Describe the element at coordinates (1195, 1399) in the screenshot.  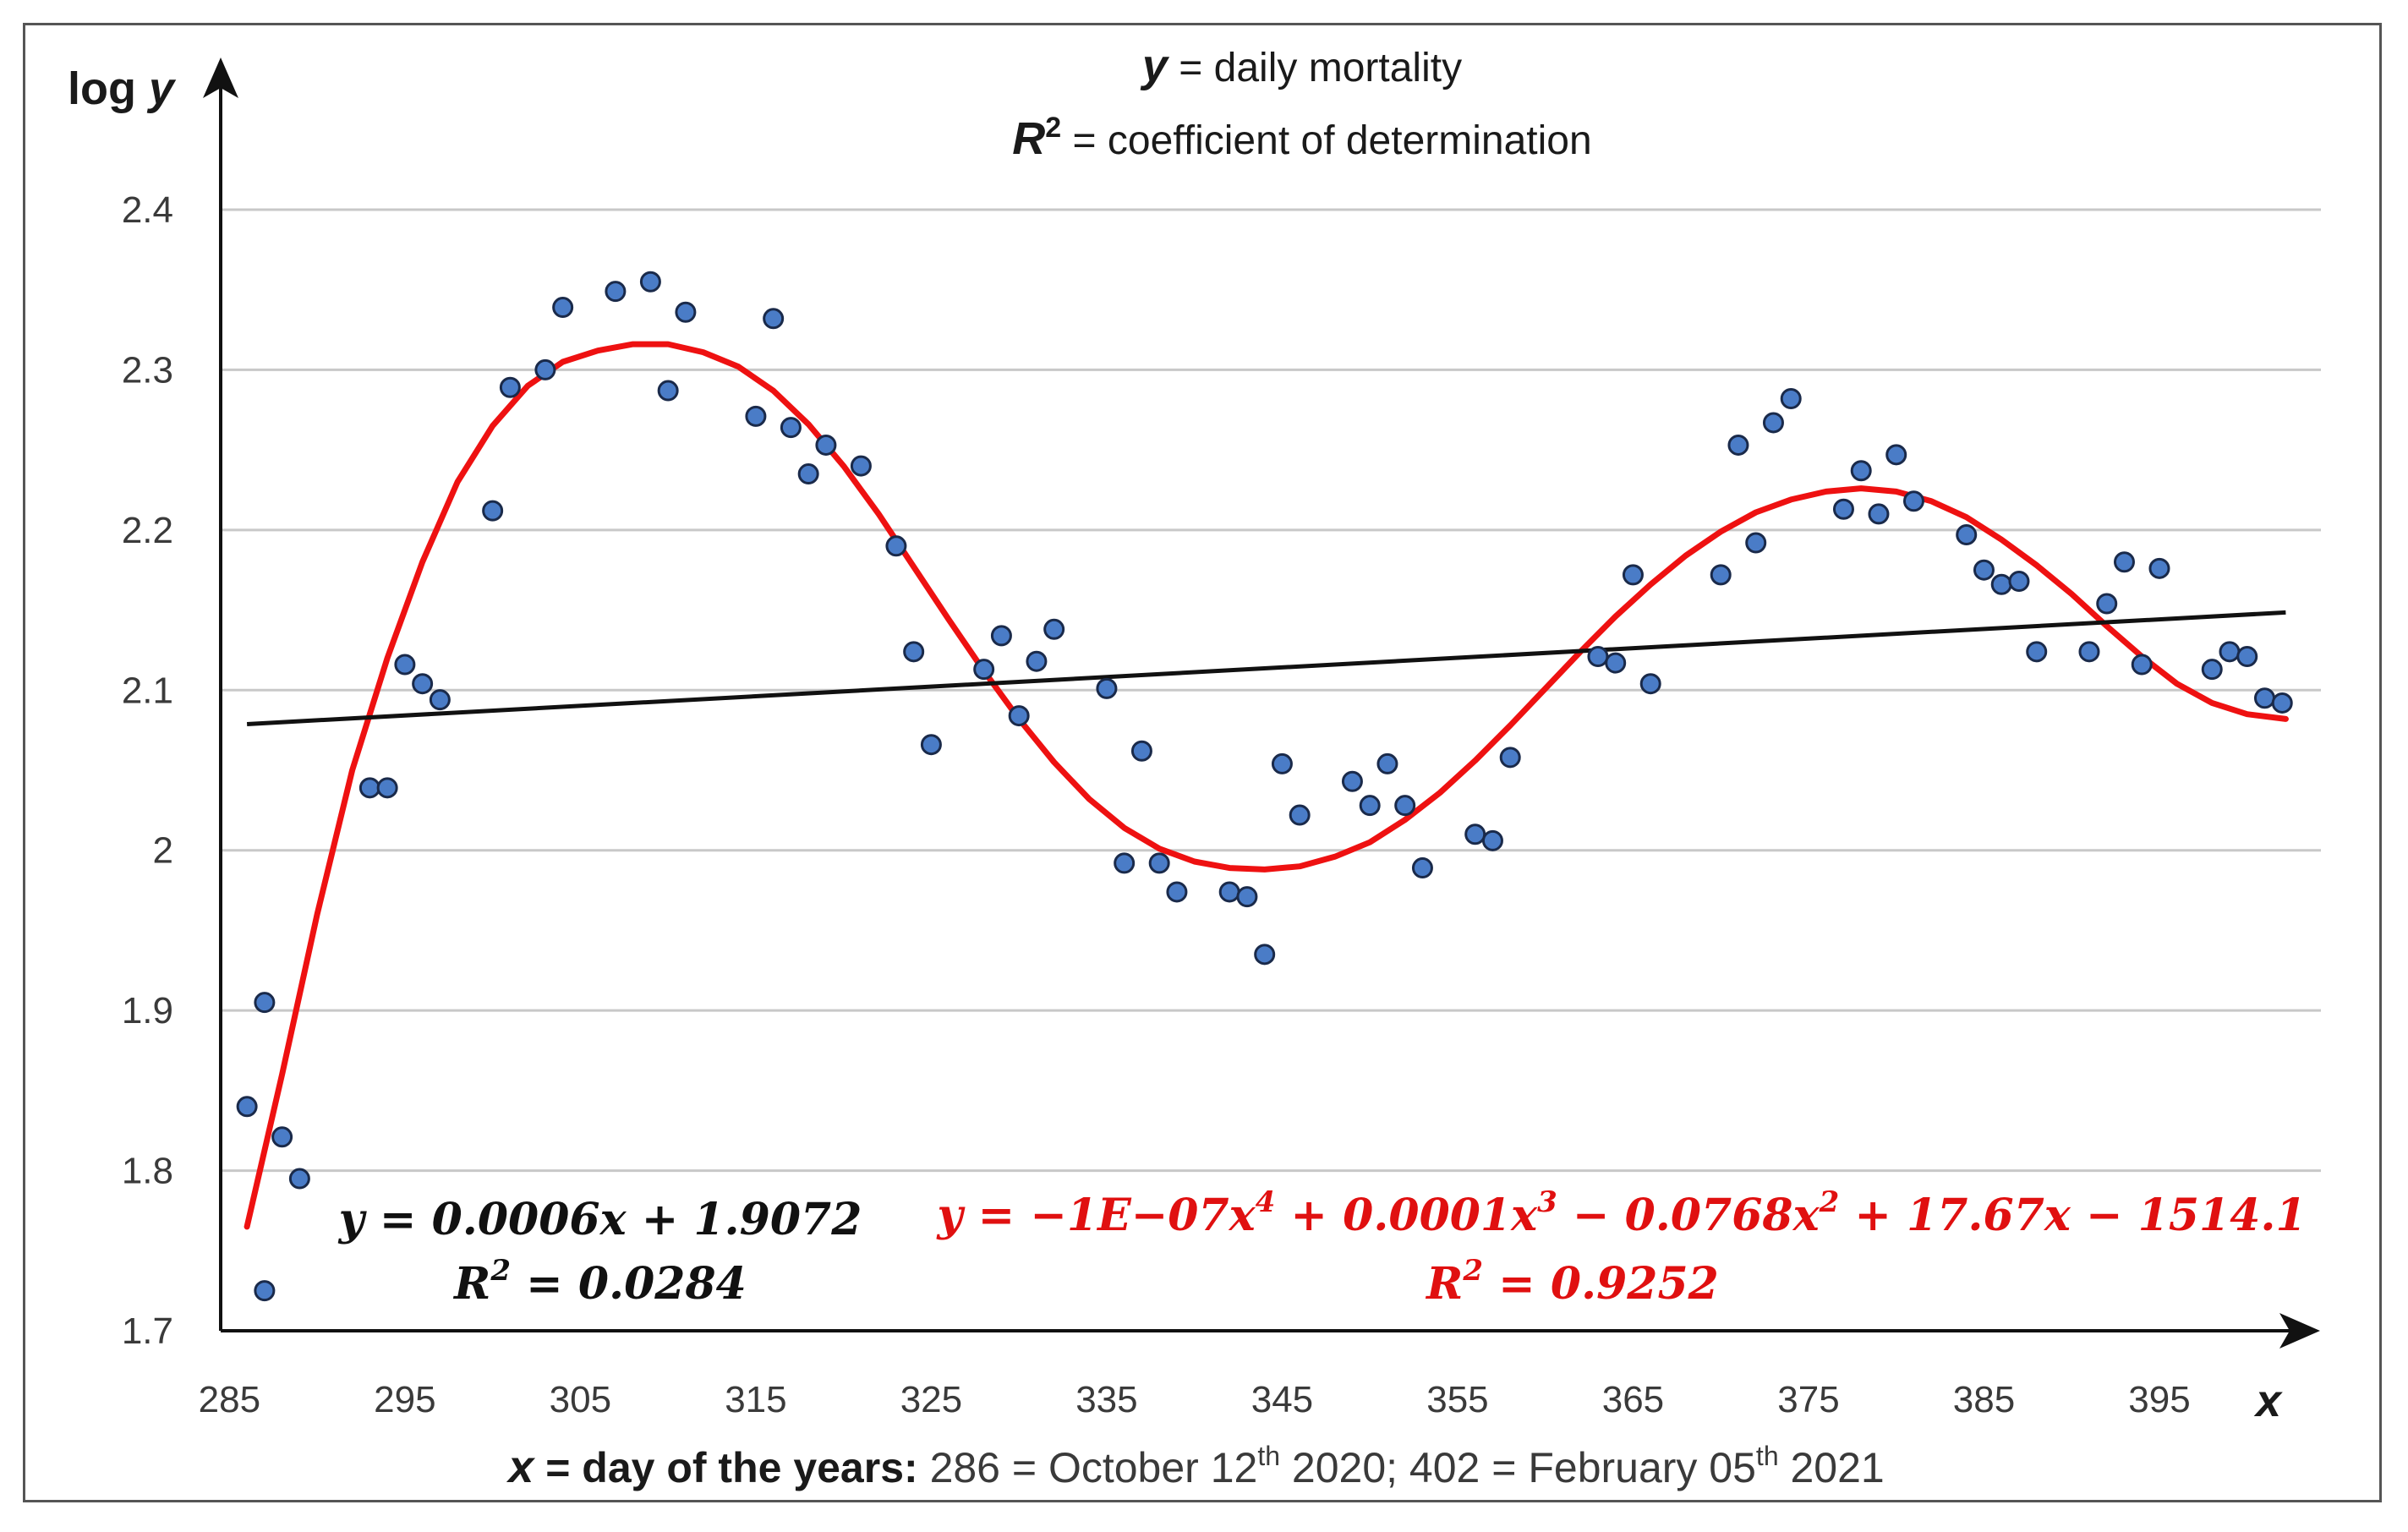
I see `x-tick-labels: 285 295 305 315 325 335 345 355 365 375 385 395` at that location.